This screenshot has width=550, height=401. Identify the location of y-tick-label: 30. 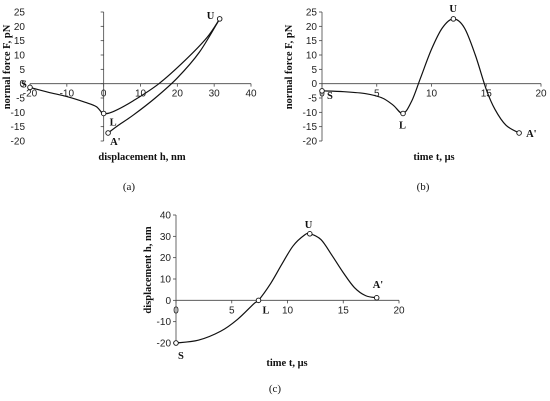
(166, 237).